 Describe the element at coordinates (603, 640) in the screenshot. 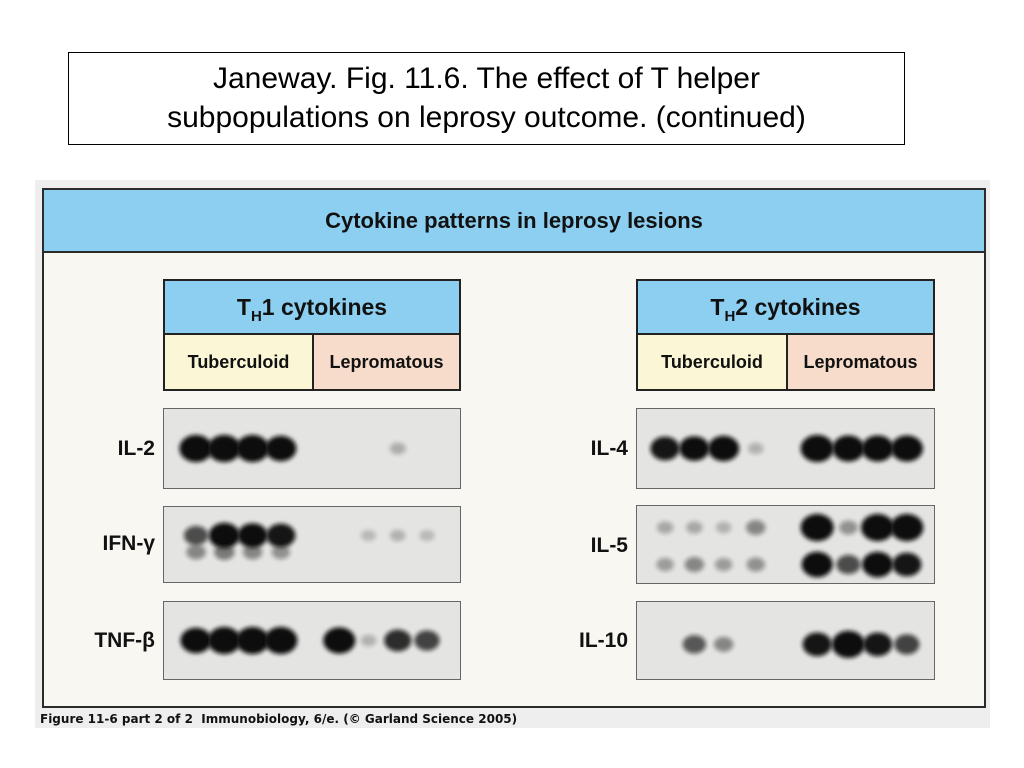

I see `il-10-label: IL-10` at that location.